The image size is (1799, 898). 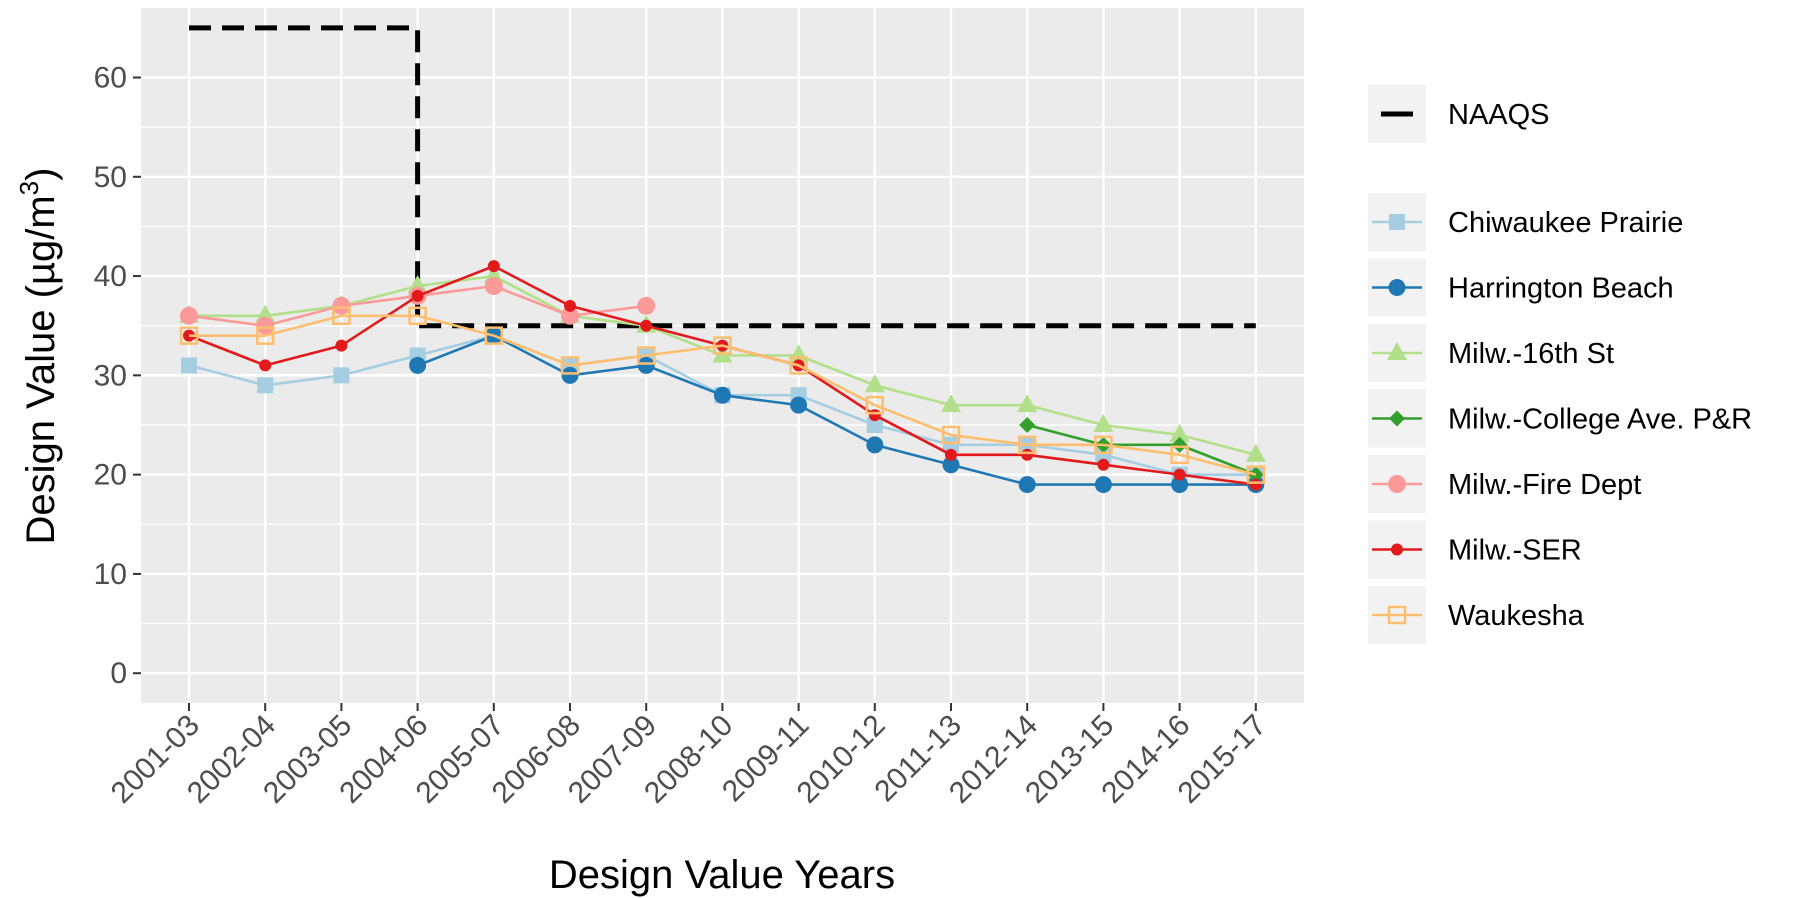 I want to click on legend-item-milw-college-ave-p-r: Milw.-College Ave. P&R, so click(x=1560, y=418).